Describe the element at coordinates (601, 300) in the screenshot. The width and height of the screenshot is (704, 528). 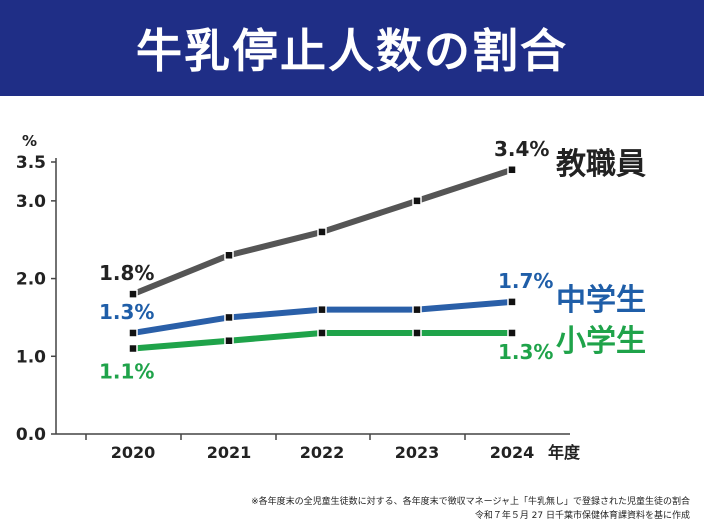
I see `series-name-label: 中学生` at that location.